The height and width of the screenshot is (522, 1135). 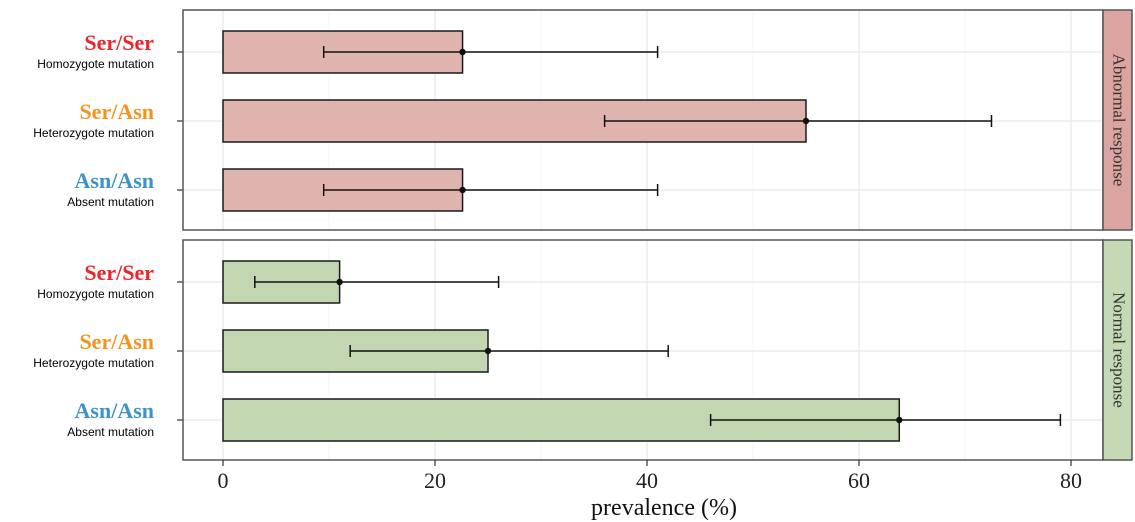 What do you see at coordinates (664, 508) in the screenshot?
I see `x-axis-title: prevalence (%)` at bounding box center [664, 508].